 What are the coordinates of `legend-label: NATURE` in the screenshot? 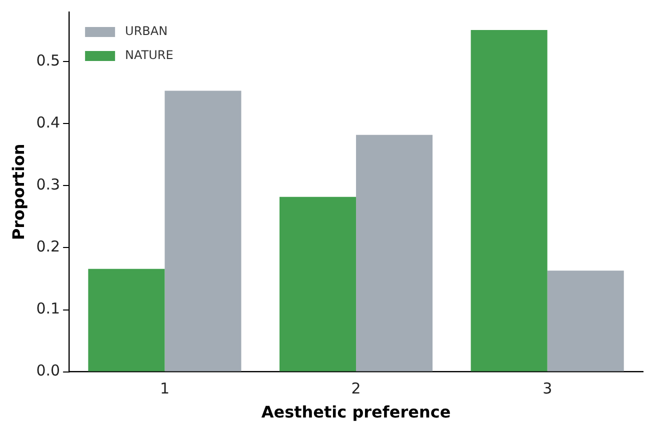 It's located at (149, 55).